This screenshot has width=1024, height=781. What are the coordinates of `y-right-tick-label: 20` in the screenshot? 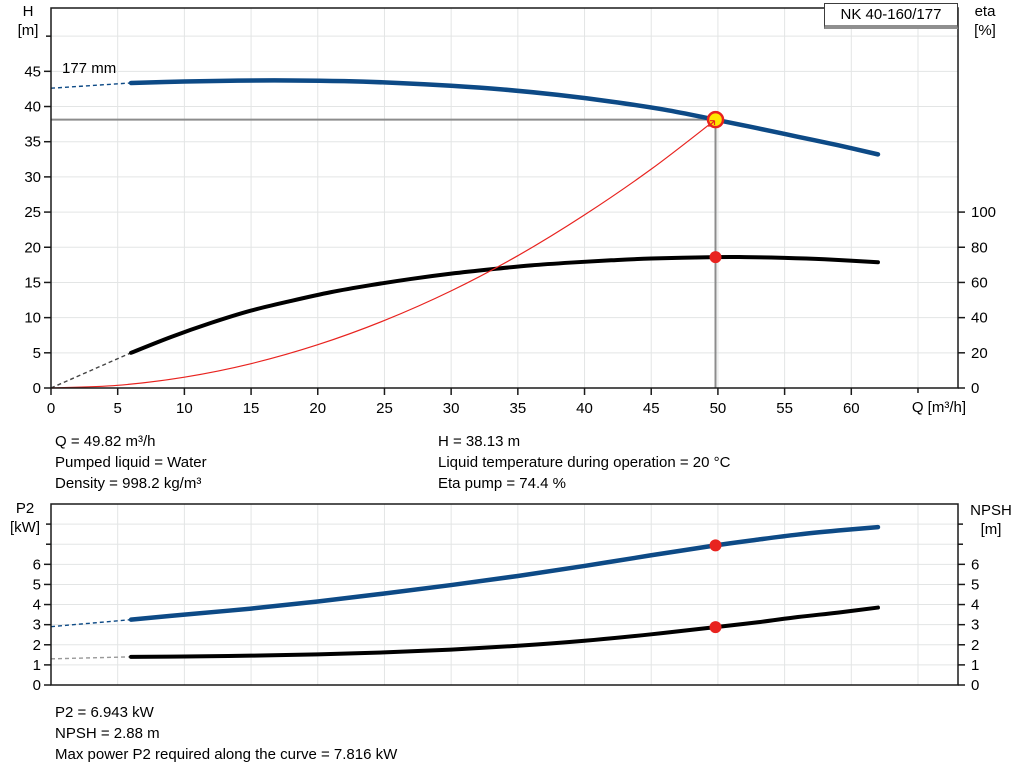 It's located at (979, 353).